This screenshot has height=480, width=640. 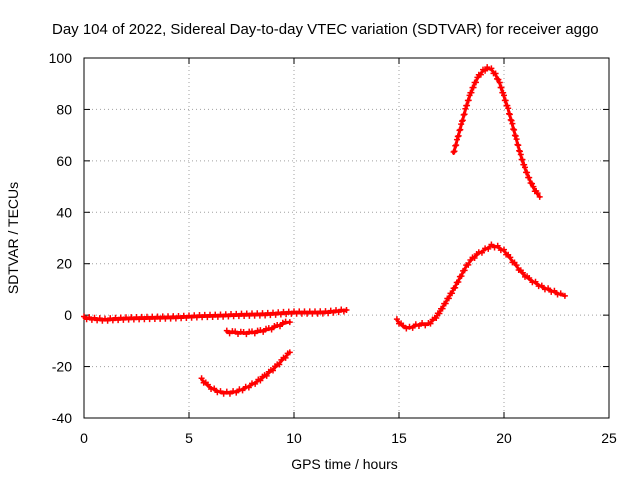 What do you see at coordinates (344, 464) in the screenshot?
I see `x-axis-label: GPS time / hours` at bounding box center [344, 464].